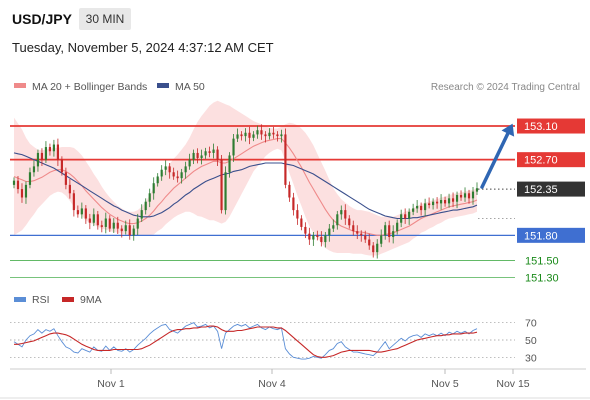 This screenshot has height=400, width=590. I want to click on rsi-ma-legend-label: 9MA, so click(91, 300).